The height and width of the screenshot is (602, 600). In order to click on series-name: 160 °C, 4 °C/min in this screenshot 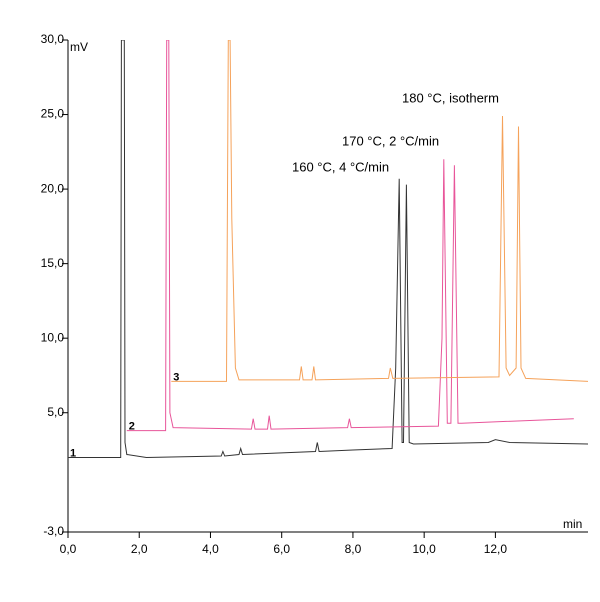, I will do `click(340, 166)`.